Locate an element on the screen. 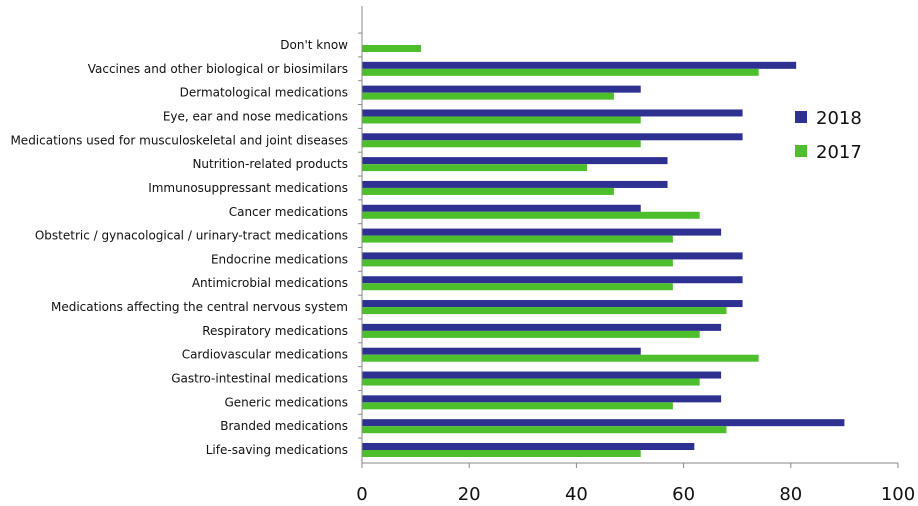  category-label: Gastro-intestinal medications is located at coordinates (259, 379).